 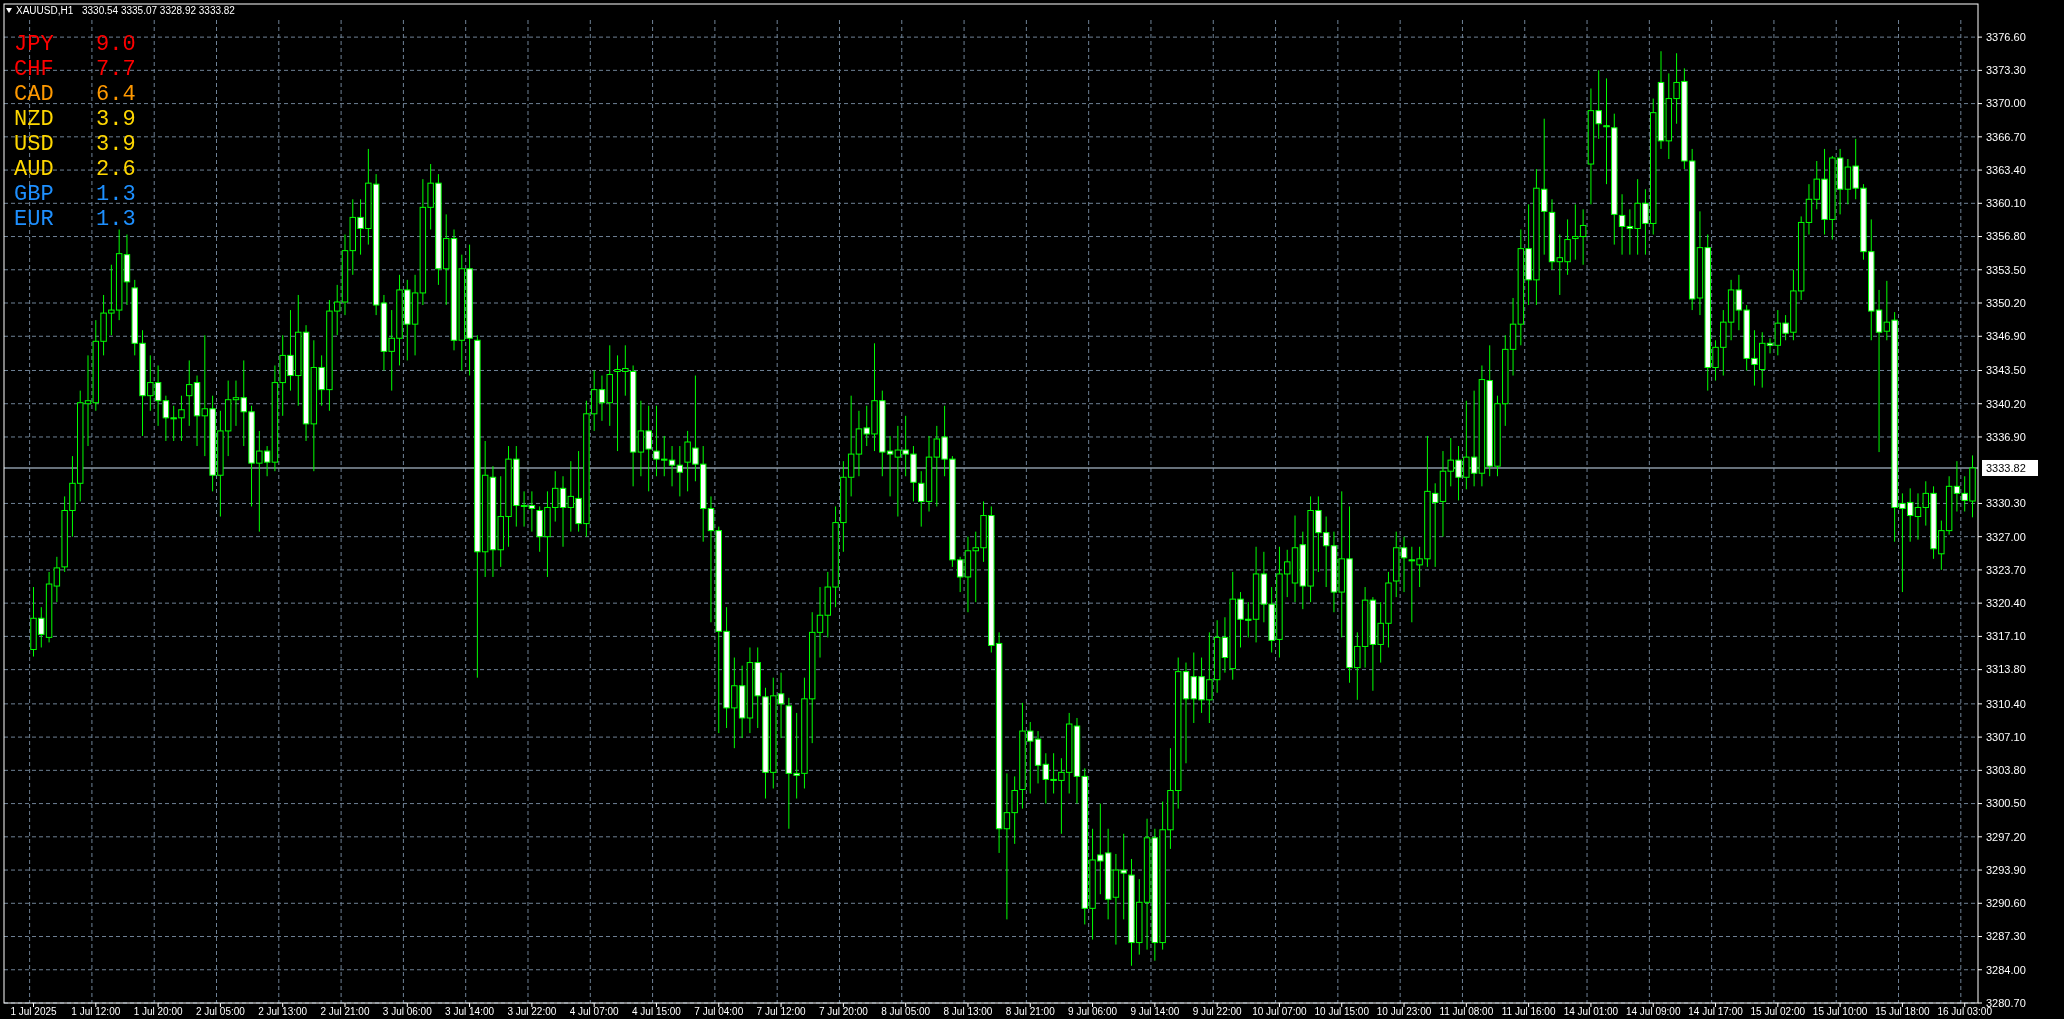 I want to click on x-tick-label: 2 Jul 13:00, so click(x=283, y=1011).